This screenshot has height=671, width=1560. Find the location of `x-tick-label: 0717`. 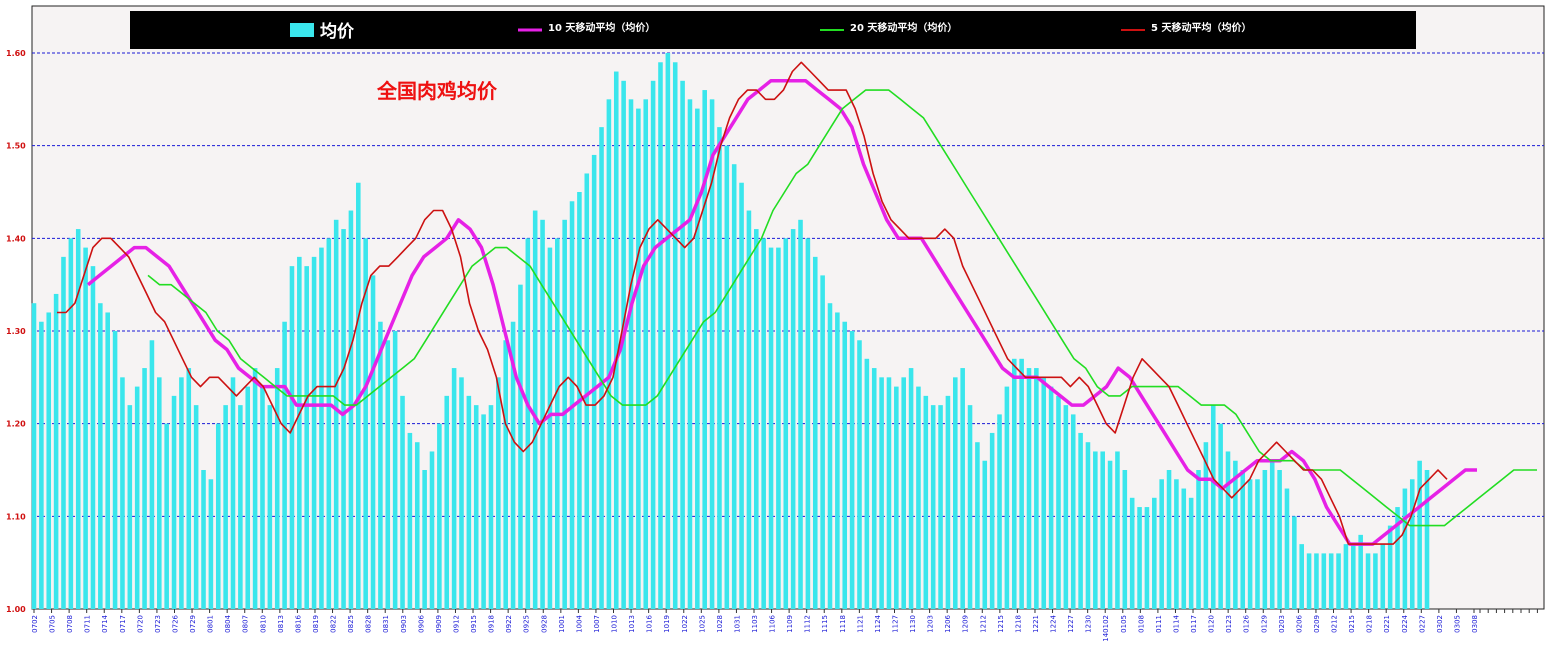

x-tick-label: 0717 is located at coordinates (123, 624).